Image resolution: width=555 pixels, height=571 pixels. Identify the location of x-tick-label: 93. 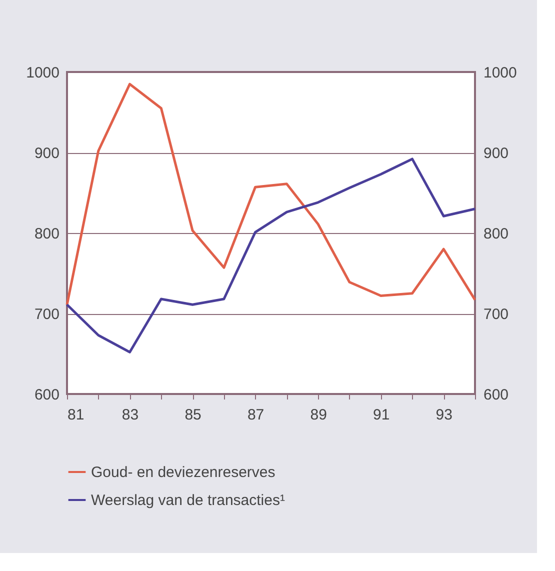
(444, 415).